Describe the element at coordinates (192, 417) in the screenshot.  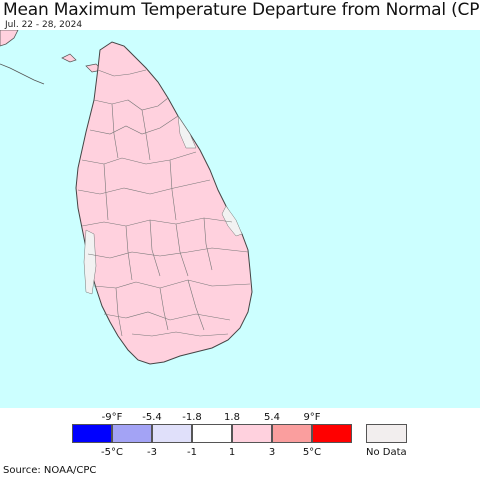
I see `legend-f-tick-3: -1.8` at that location.